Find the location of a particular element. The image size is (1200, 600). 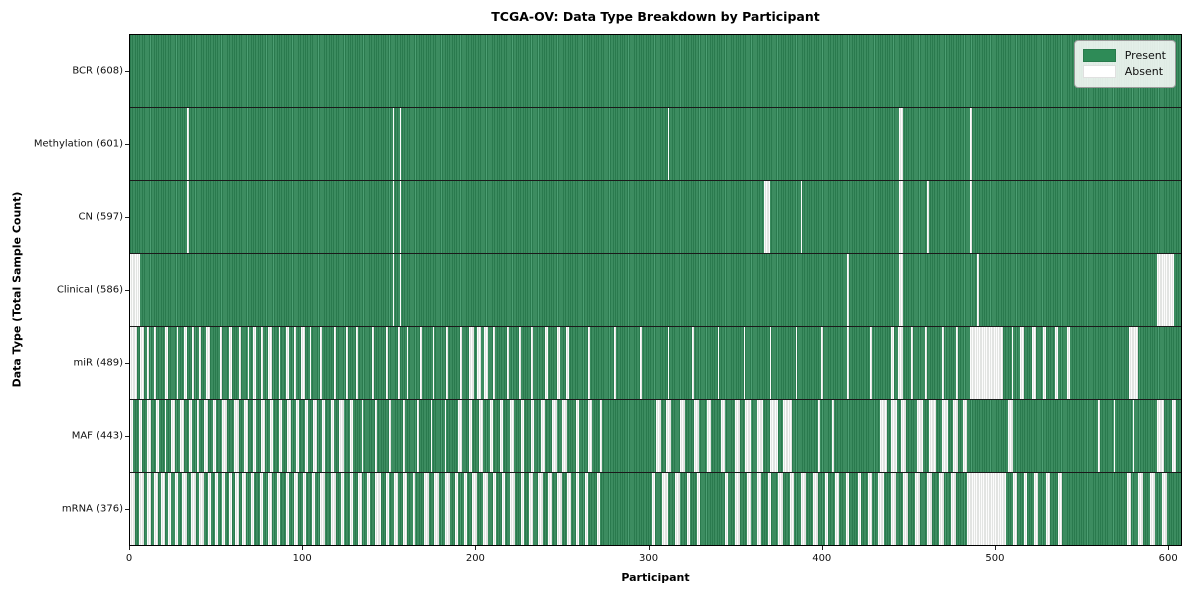

y-tick-label: MAF (443) is located at coordinates (97, 436).